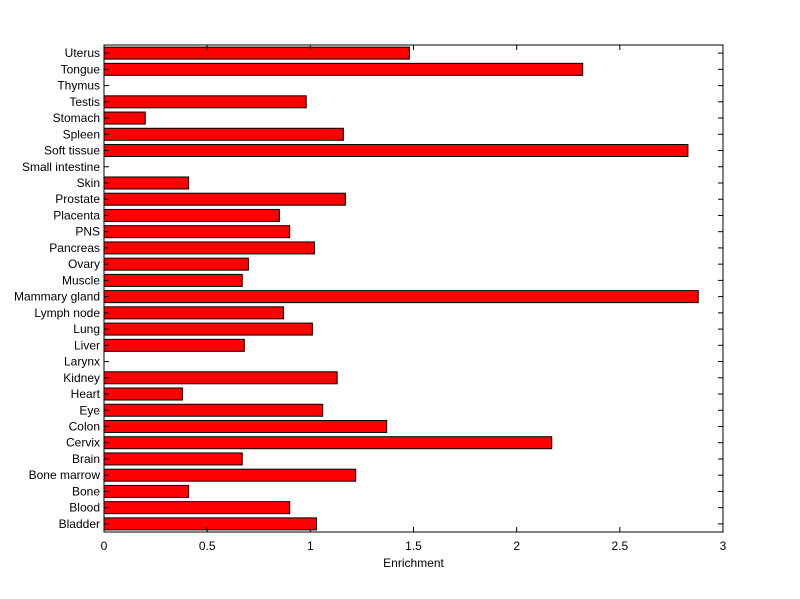 The image size is (800, 599). What do you see at coordinates (61, 167) in the screenshot?
I see `y-tick-label: Small intestine` at bounding box center [61, 167].